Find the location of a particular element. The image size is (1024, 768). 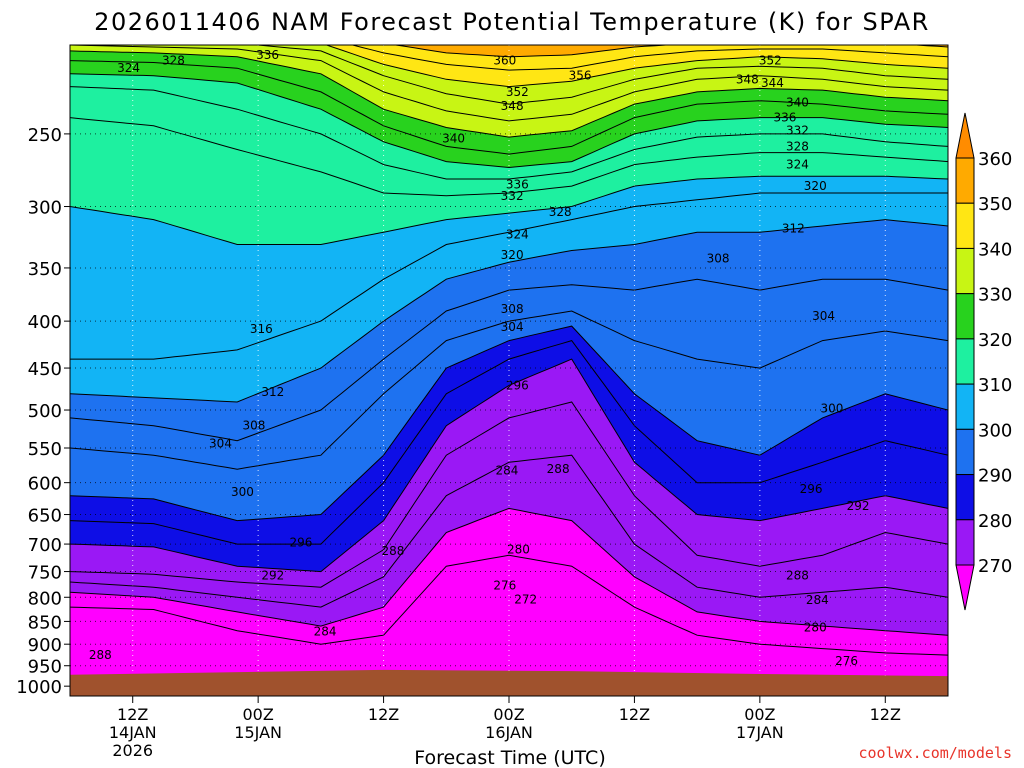

contour-label-272: 272 is located at coordinates (525, 600).